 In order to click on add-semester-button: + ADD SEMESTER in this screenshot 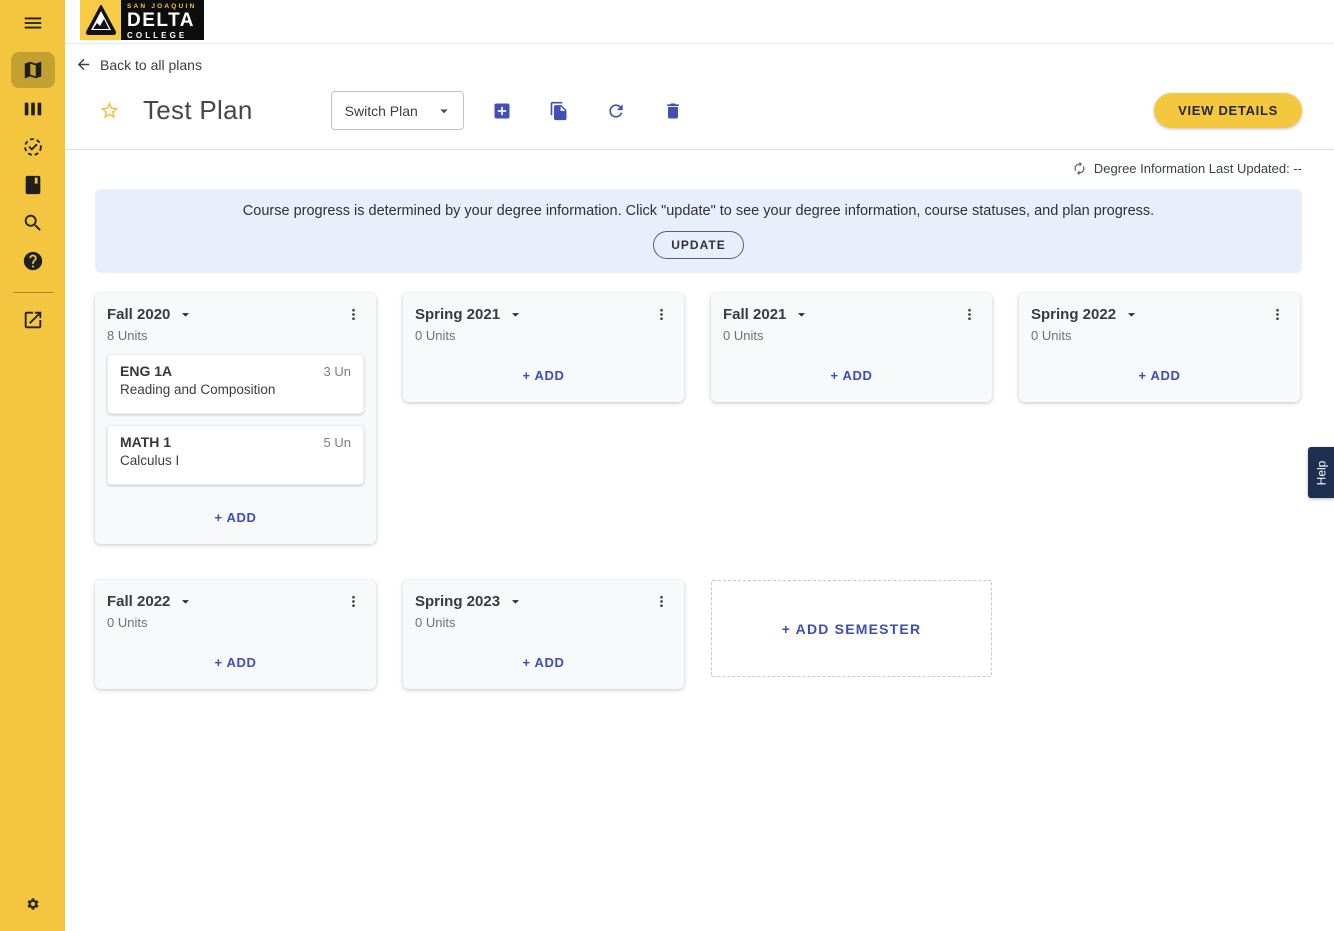, I will do `click(851, 628)`.